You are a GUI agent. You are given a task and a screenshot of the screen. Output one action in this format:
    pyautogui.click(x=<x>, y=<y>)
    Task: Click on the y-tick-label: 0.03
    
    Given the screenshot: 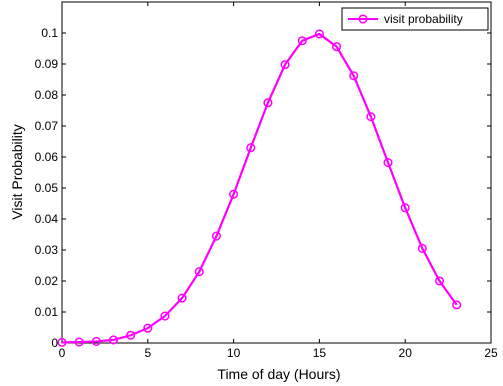 What is the action you would take?
    pyautogui.click(x=47, y=250)
    